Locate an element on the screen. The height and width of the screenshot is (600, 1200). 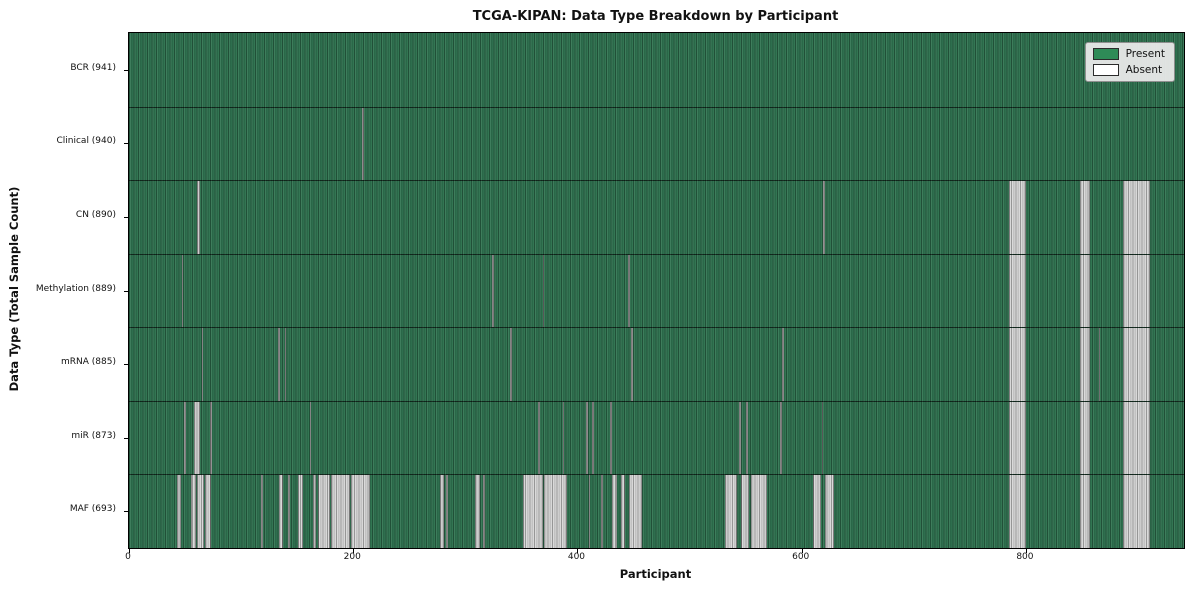
y-tick-label-bcr: BCR (941) is located at coordinates (93, 67).